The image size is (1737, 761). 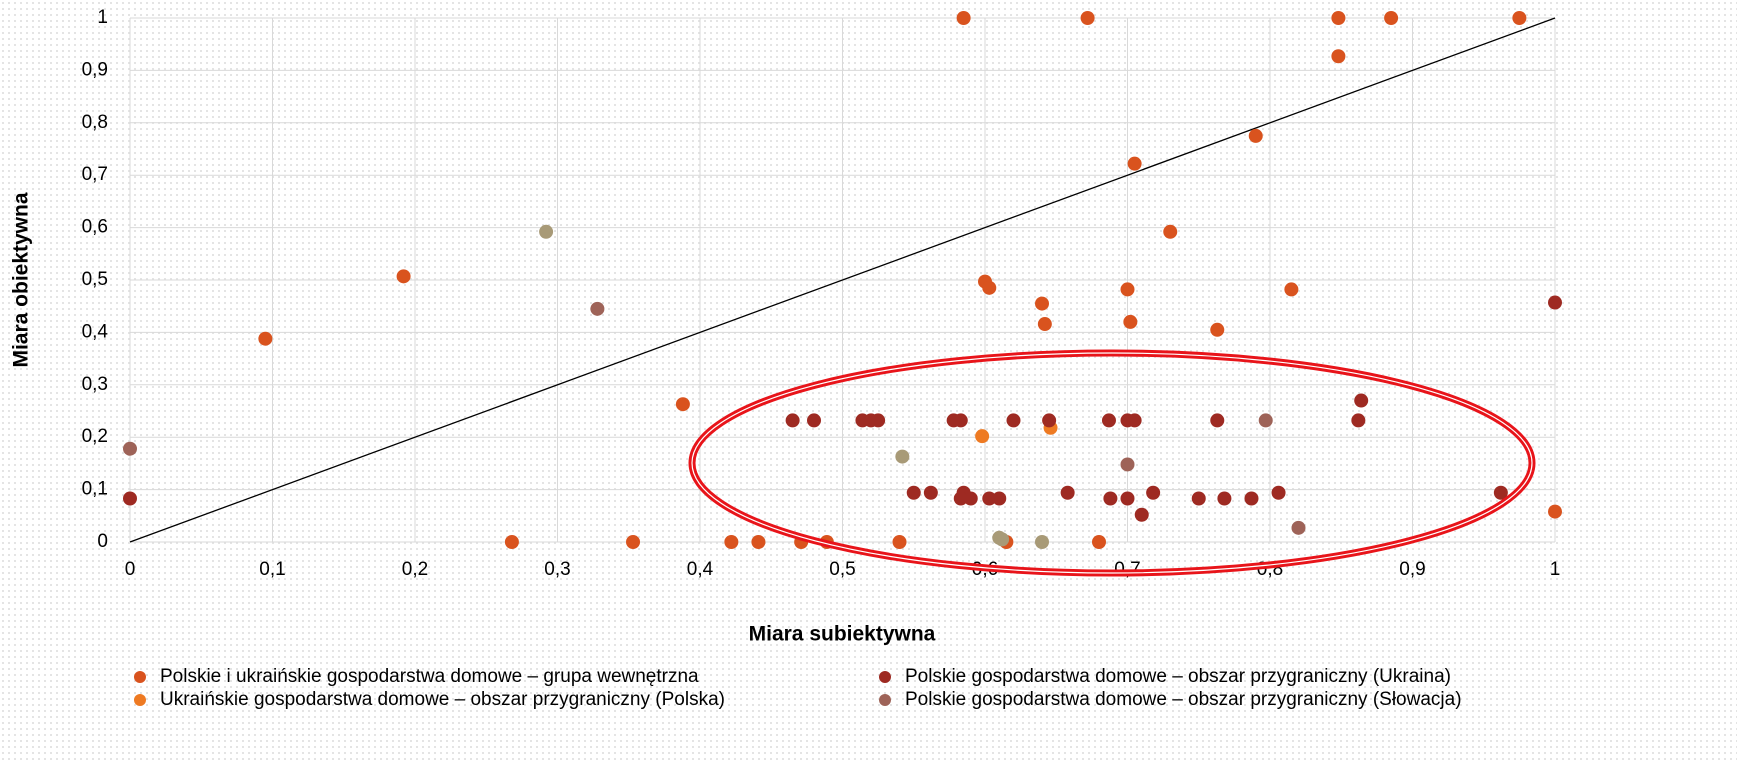 I want to click on y-tick-label: 0,9, so click(x=95, y=69).